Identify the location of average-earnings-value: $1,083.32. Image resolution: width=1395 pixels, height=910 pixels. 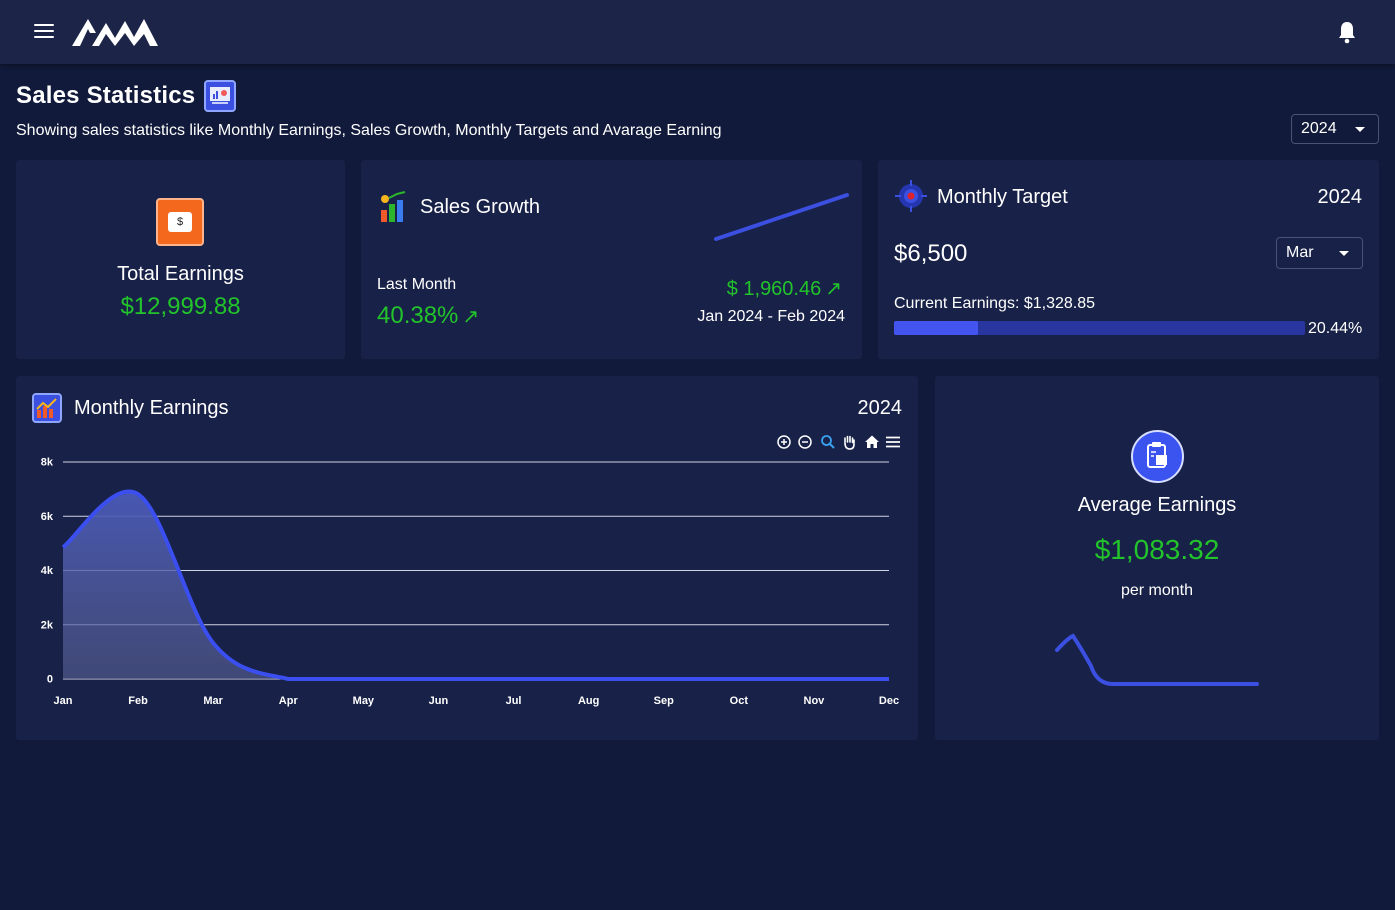
(1157, 549).